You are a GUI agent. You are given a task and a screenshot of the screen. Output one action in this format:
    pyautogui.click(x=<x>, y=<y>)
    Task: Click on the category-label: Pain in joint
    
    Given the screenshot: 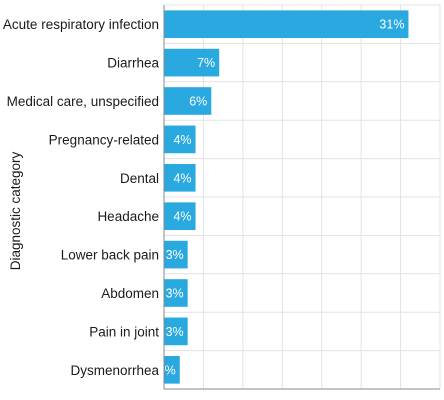 What is the action you would take?
    pyautogui.click(x=124, y=331)
    